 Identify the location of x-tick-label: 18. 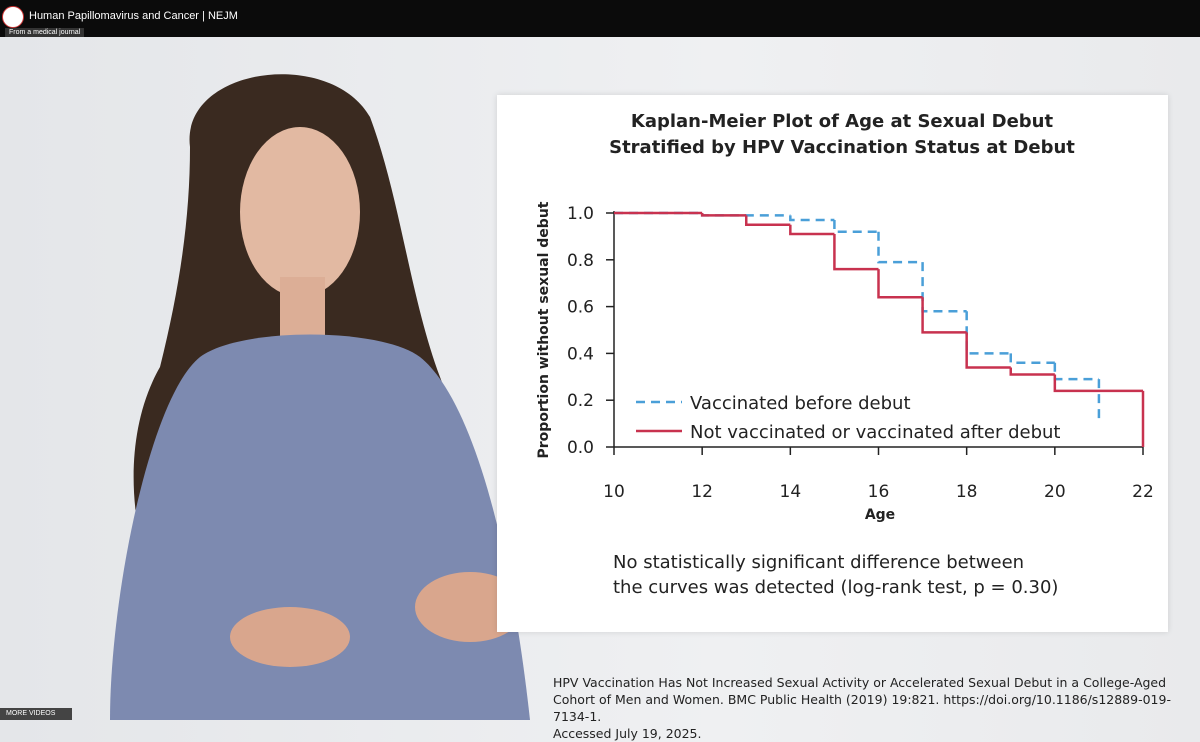
(967, 492).